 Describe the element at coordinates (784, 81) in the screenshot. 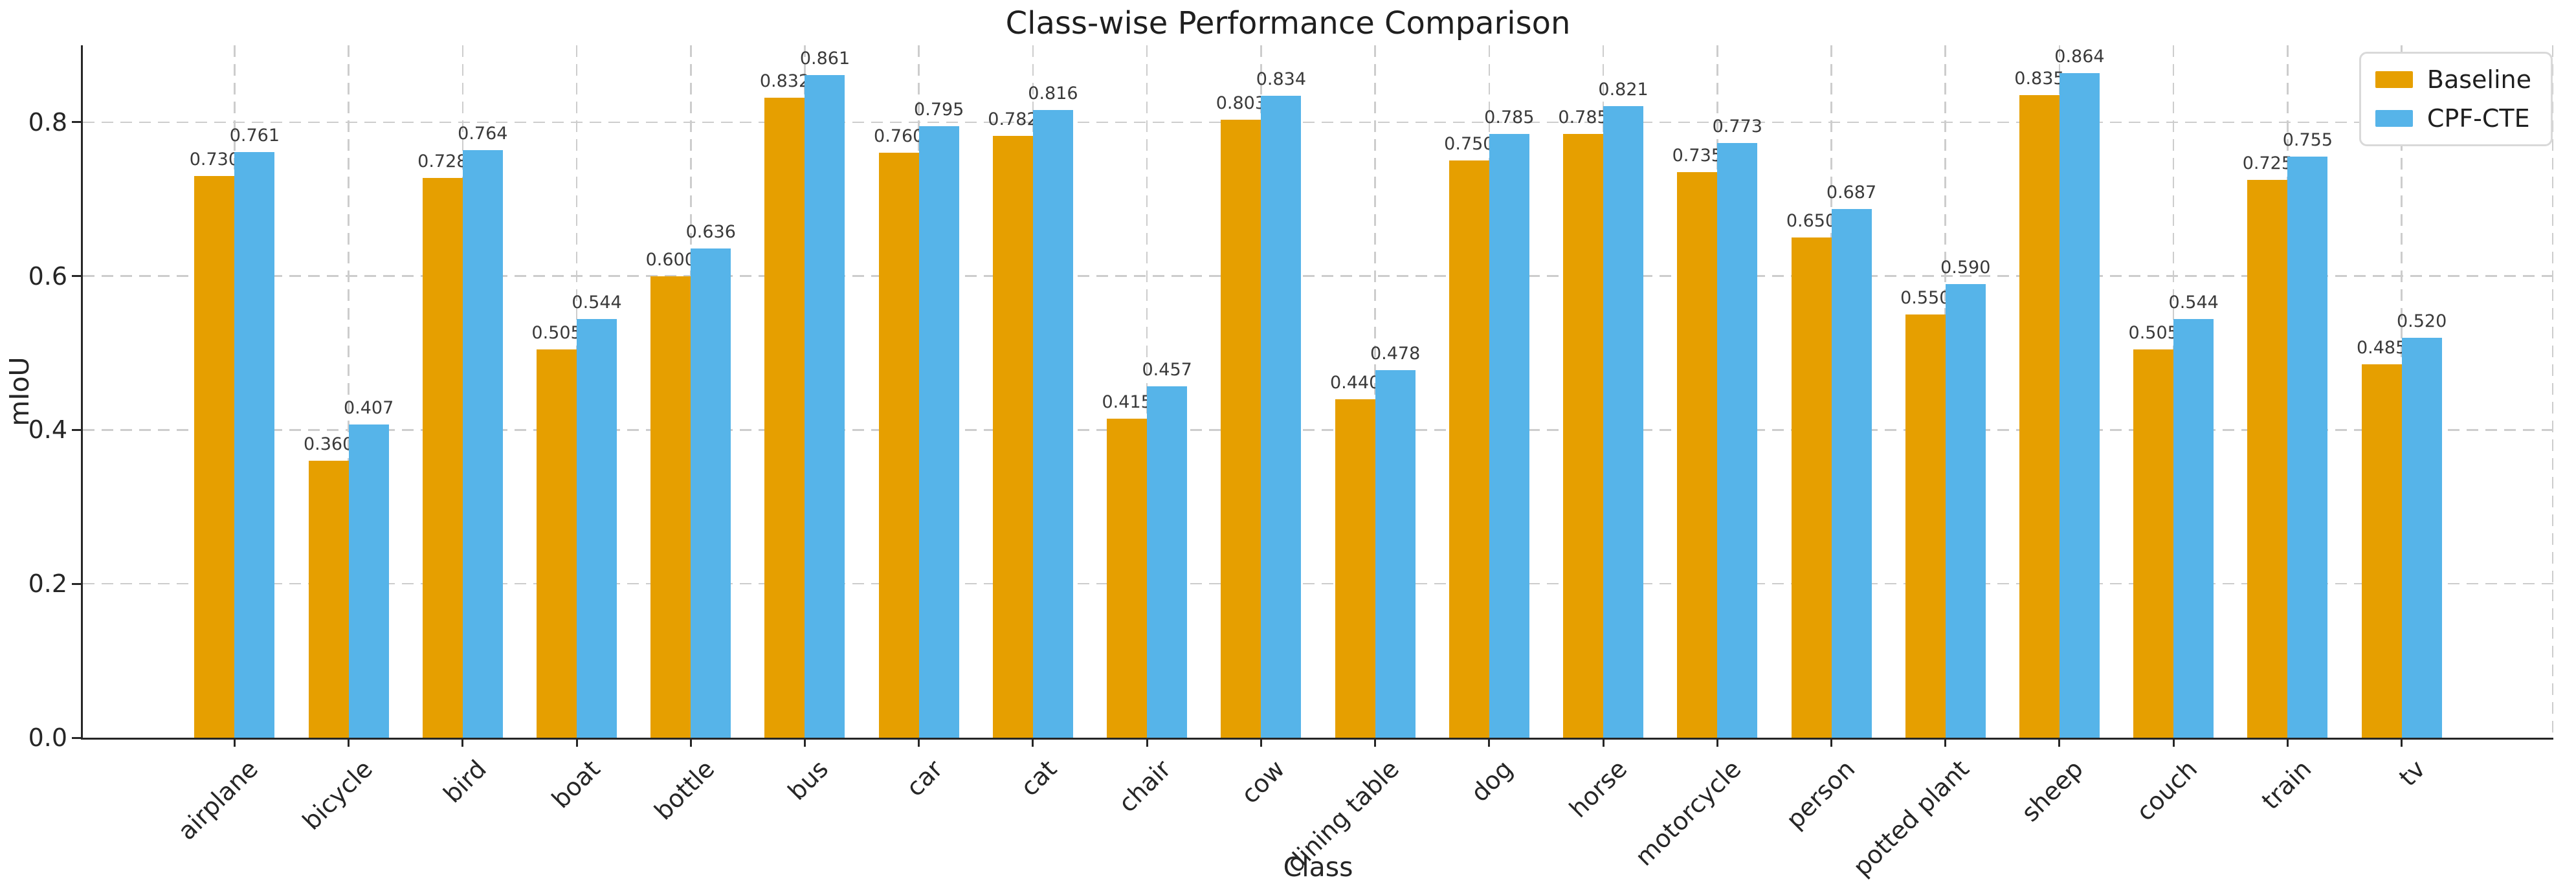

I see `bar-value-label: 0.832` at that location.